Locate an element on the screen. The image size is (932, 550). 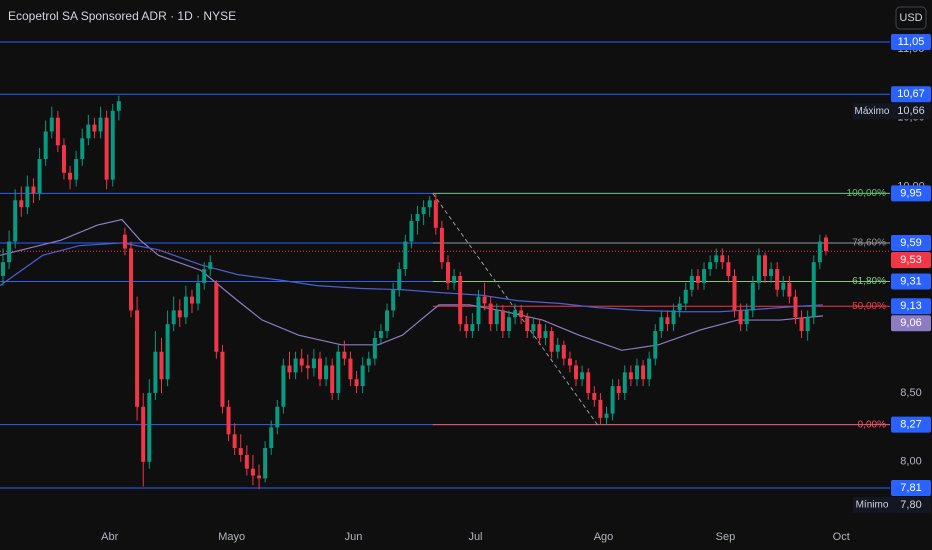
currency-button is located at coordinates (911, 18).